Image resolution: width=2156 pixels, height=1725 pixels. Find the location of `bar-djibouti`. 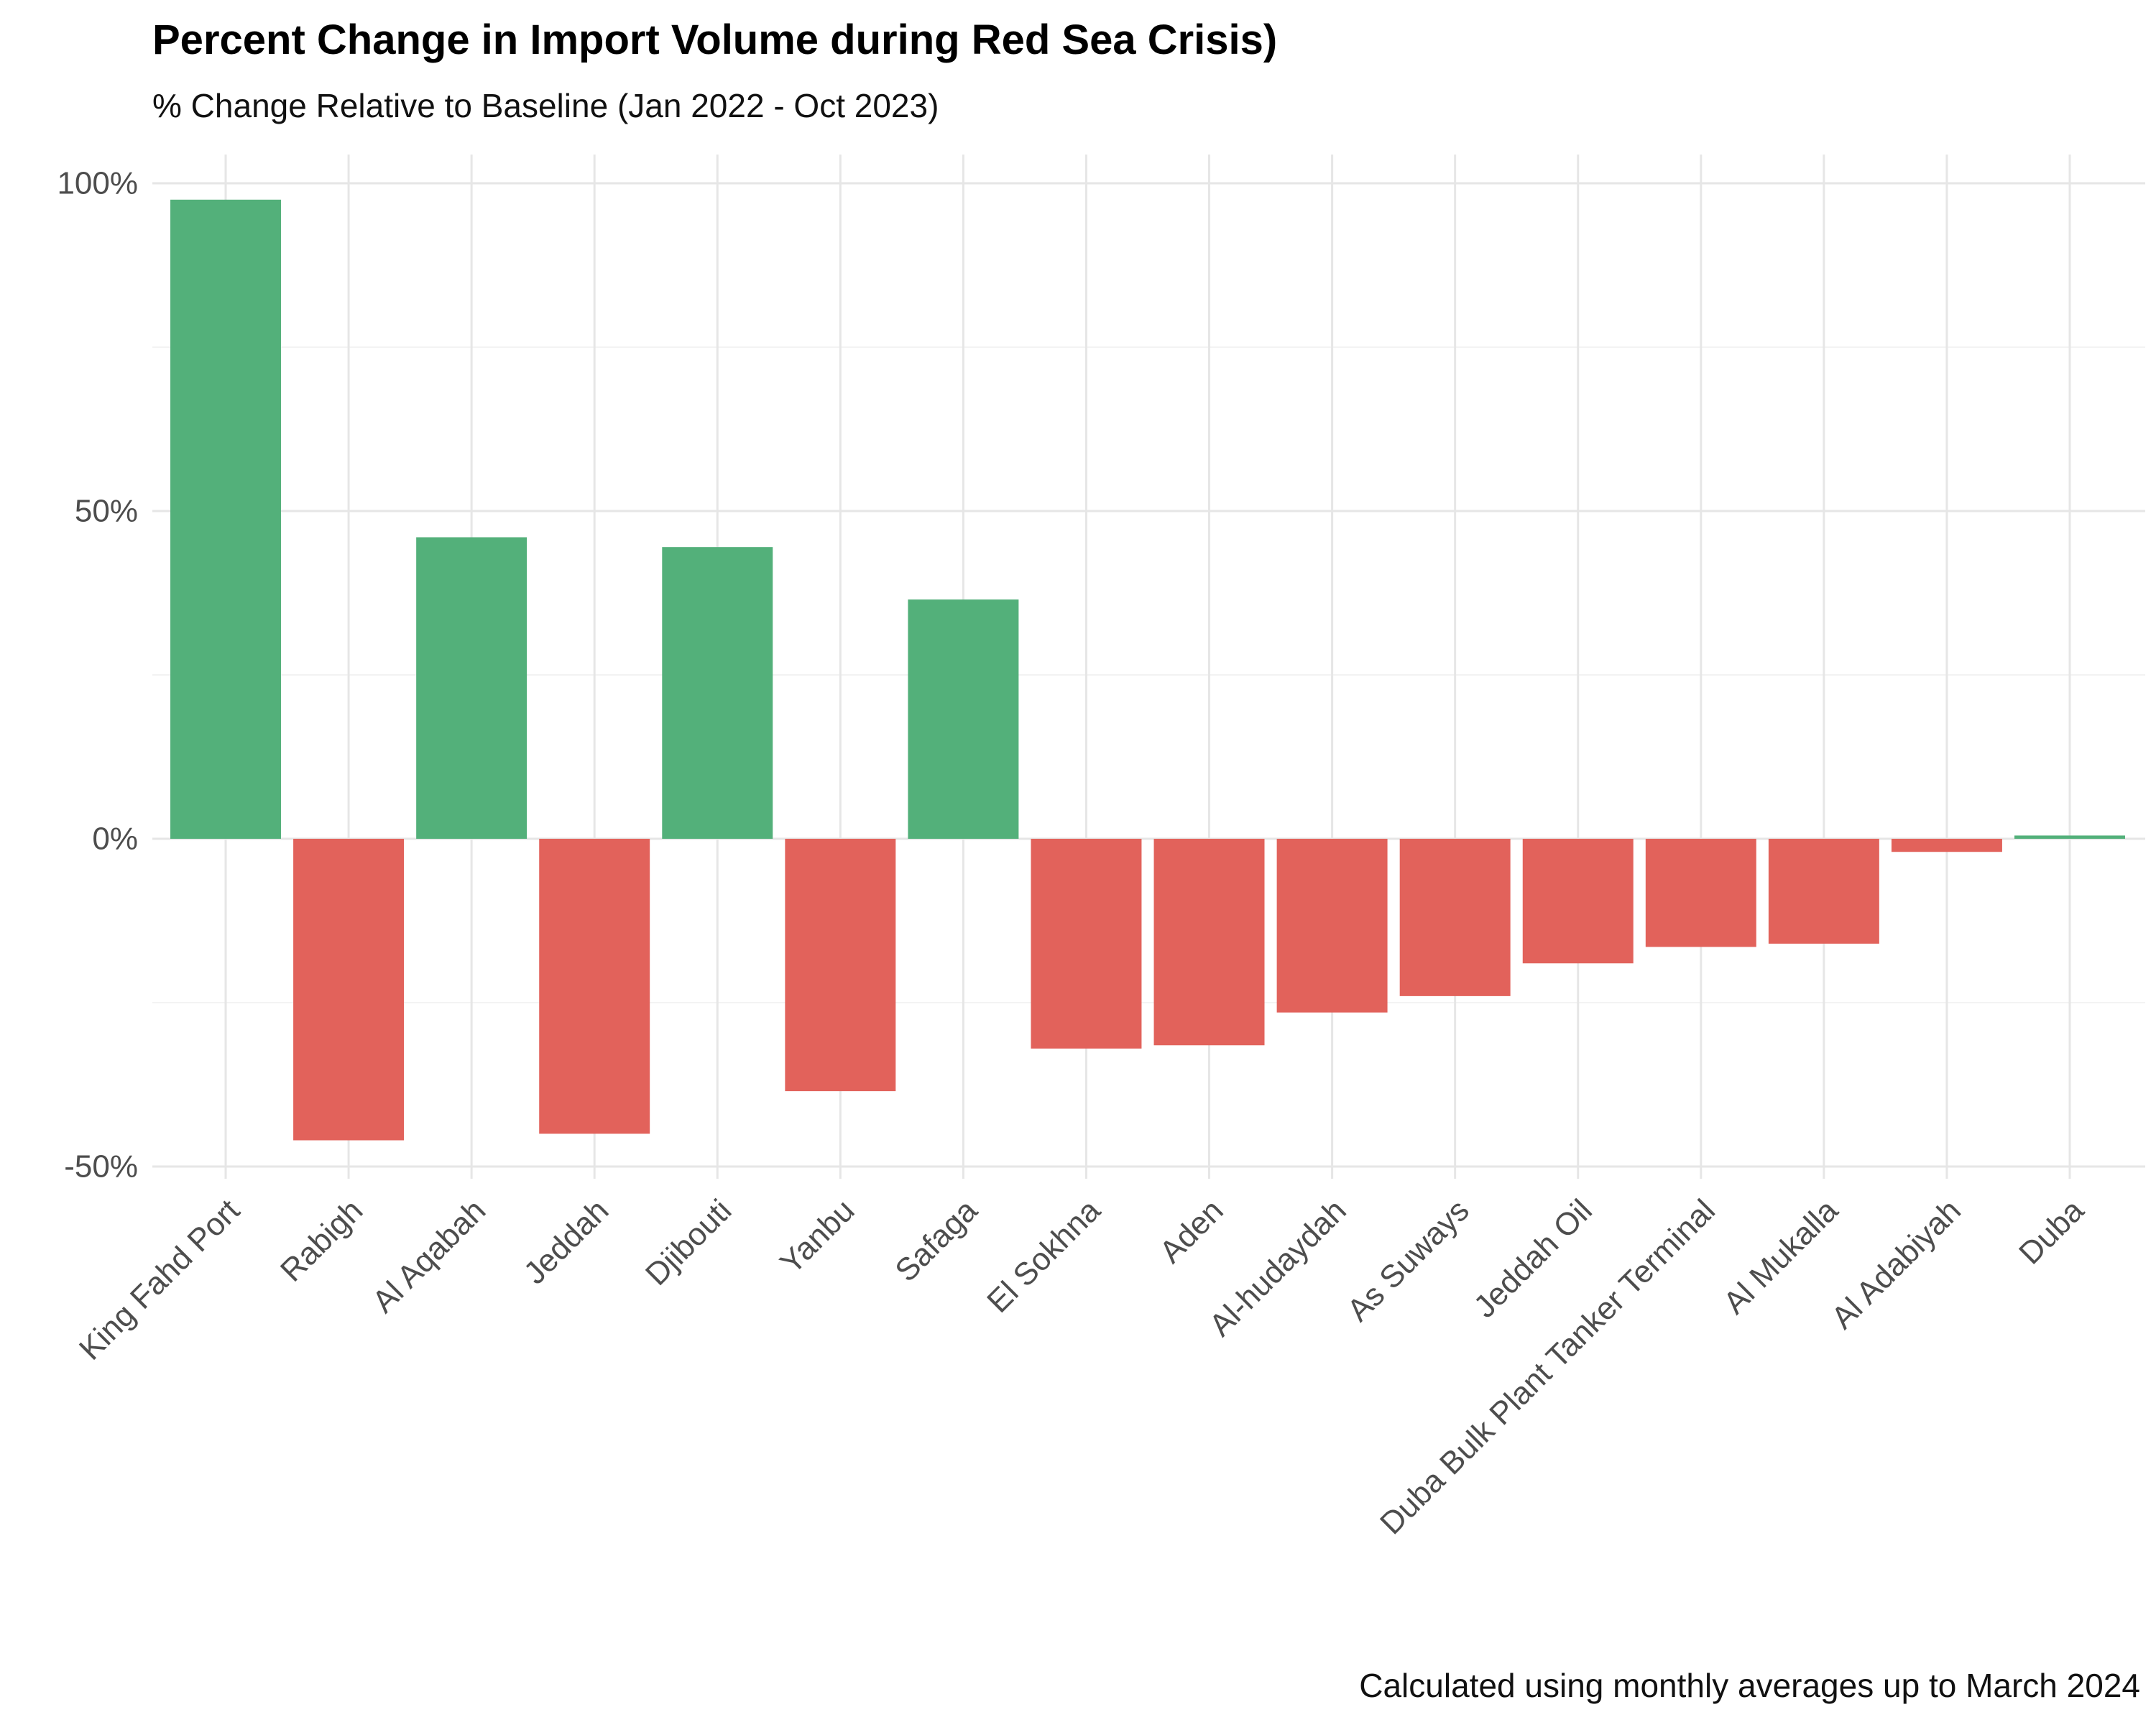

bar-djibouti is located at coordinates (718, 693).